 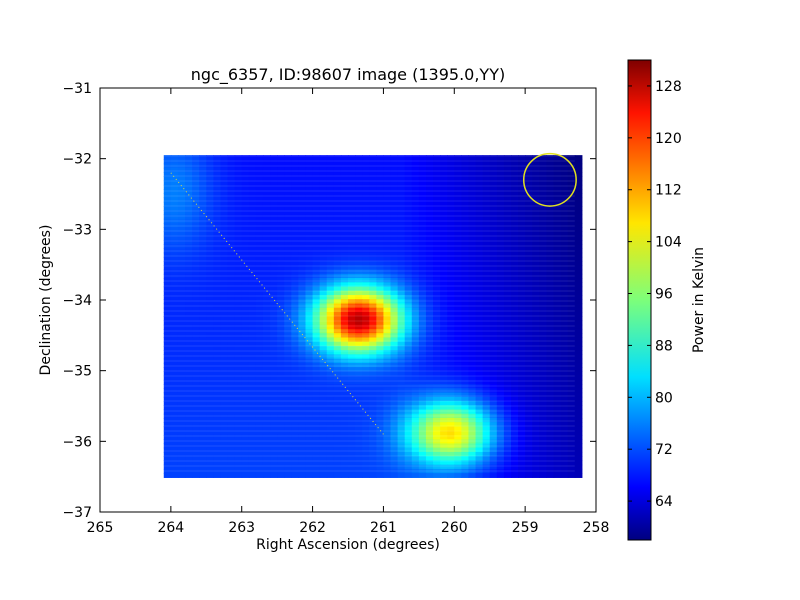 I want to click on y-tick-label: −31, so click(x=77, y=89).